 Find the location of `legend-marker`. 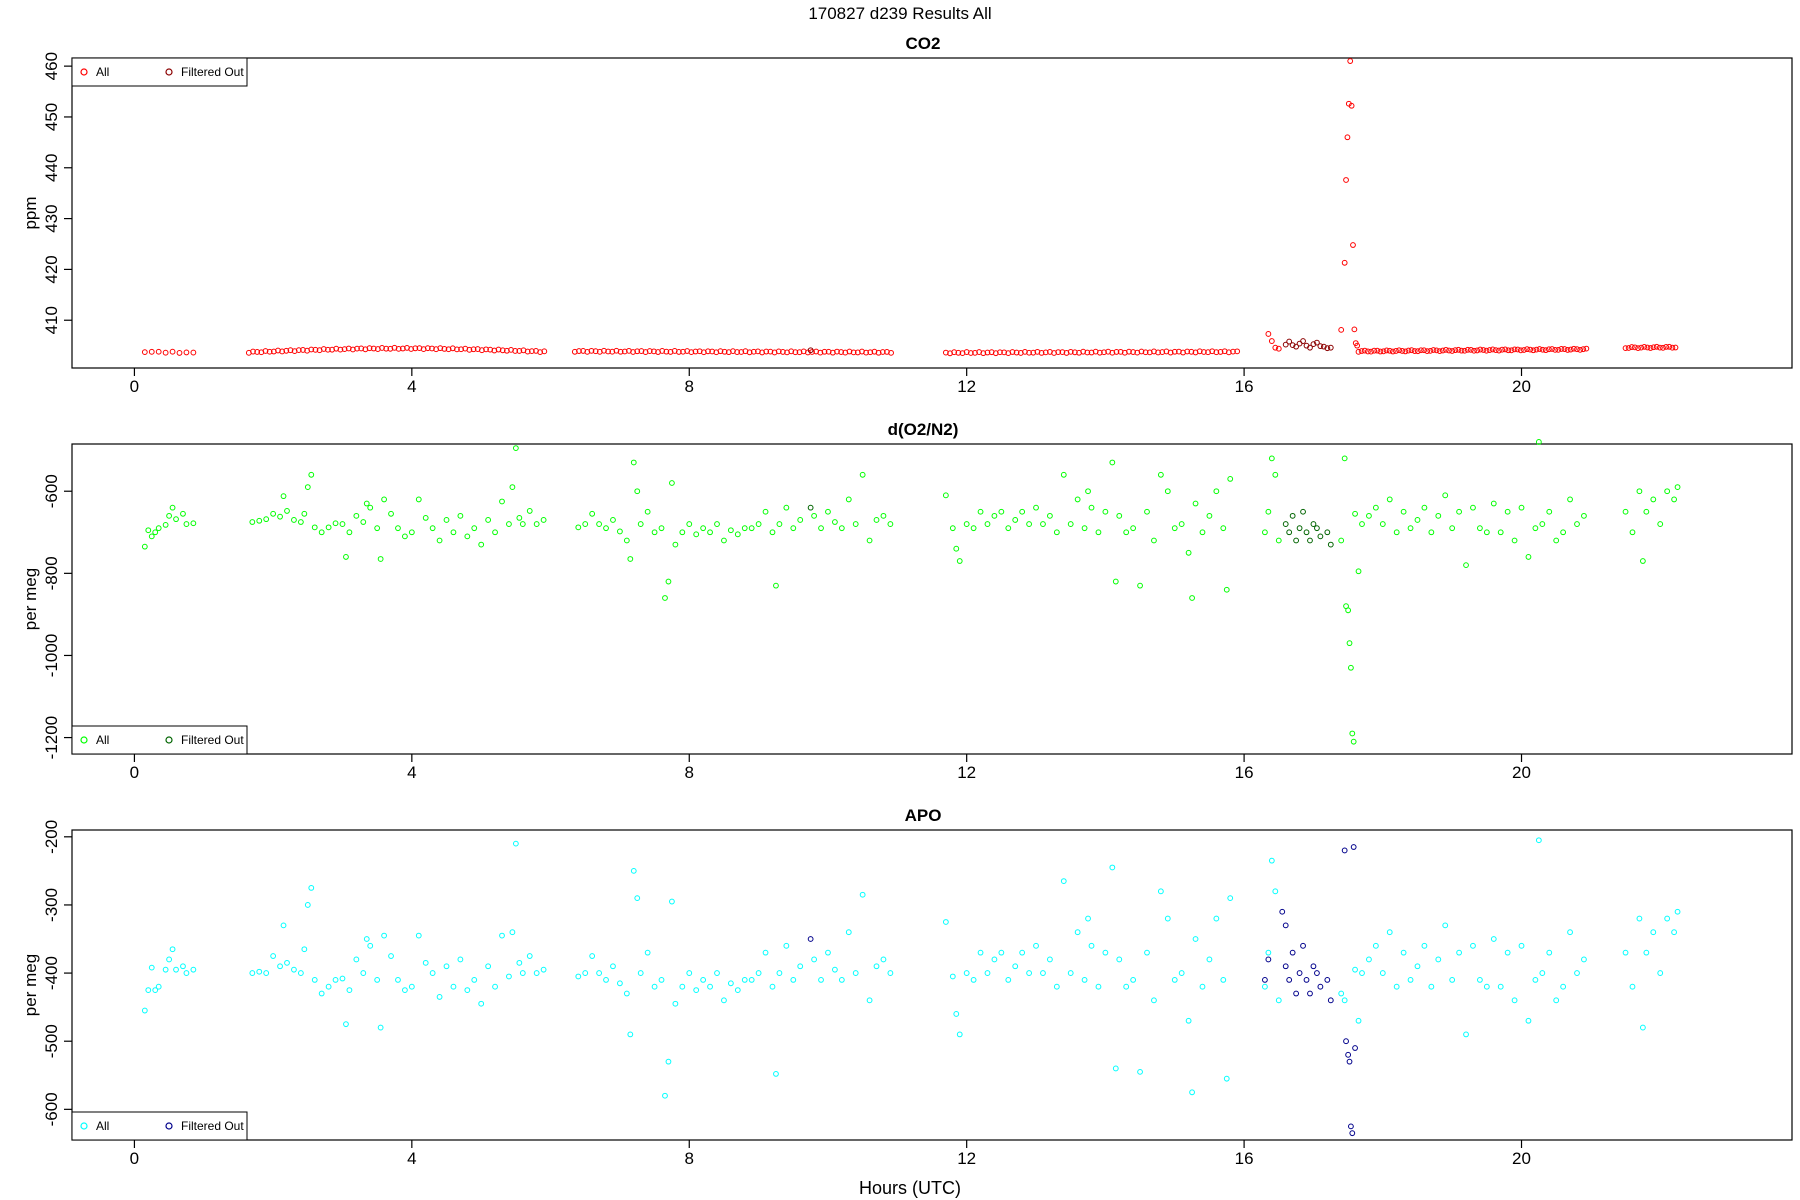

legend-marker is located at coordinates (169, 72).